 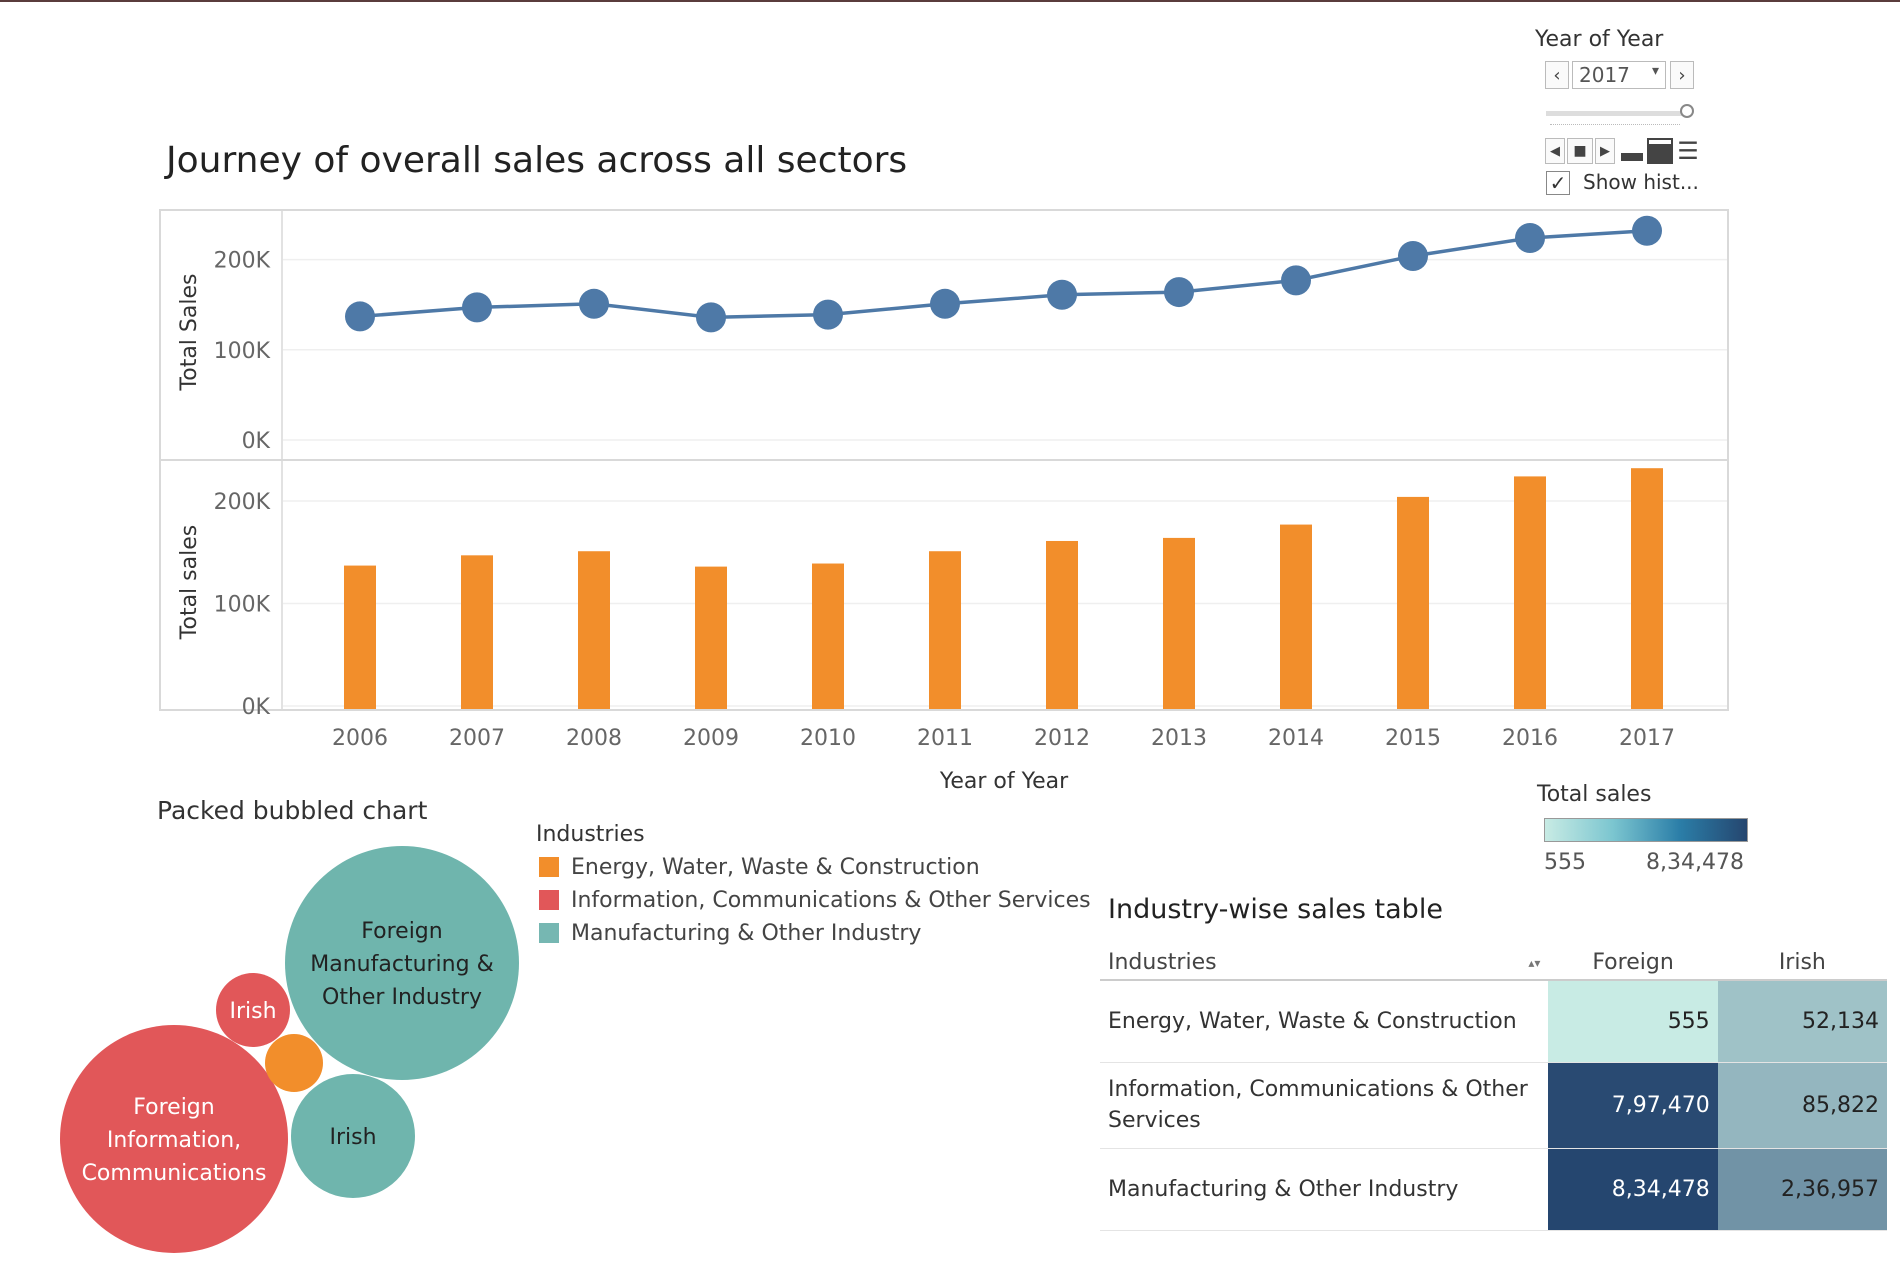 I want to click on color-legend-min: 555, so click(x=1565, y=862).